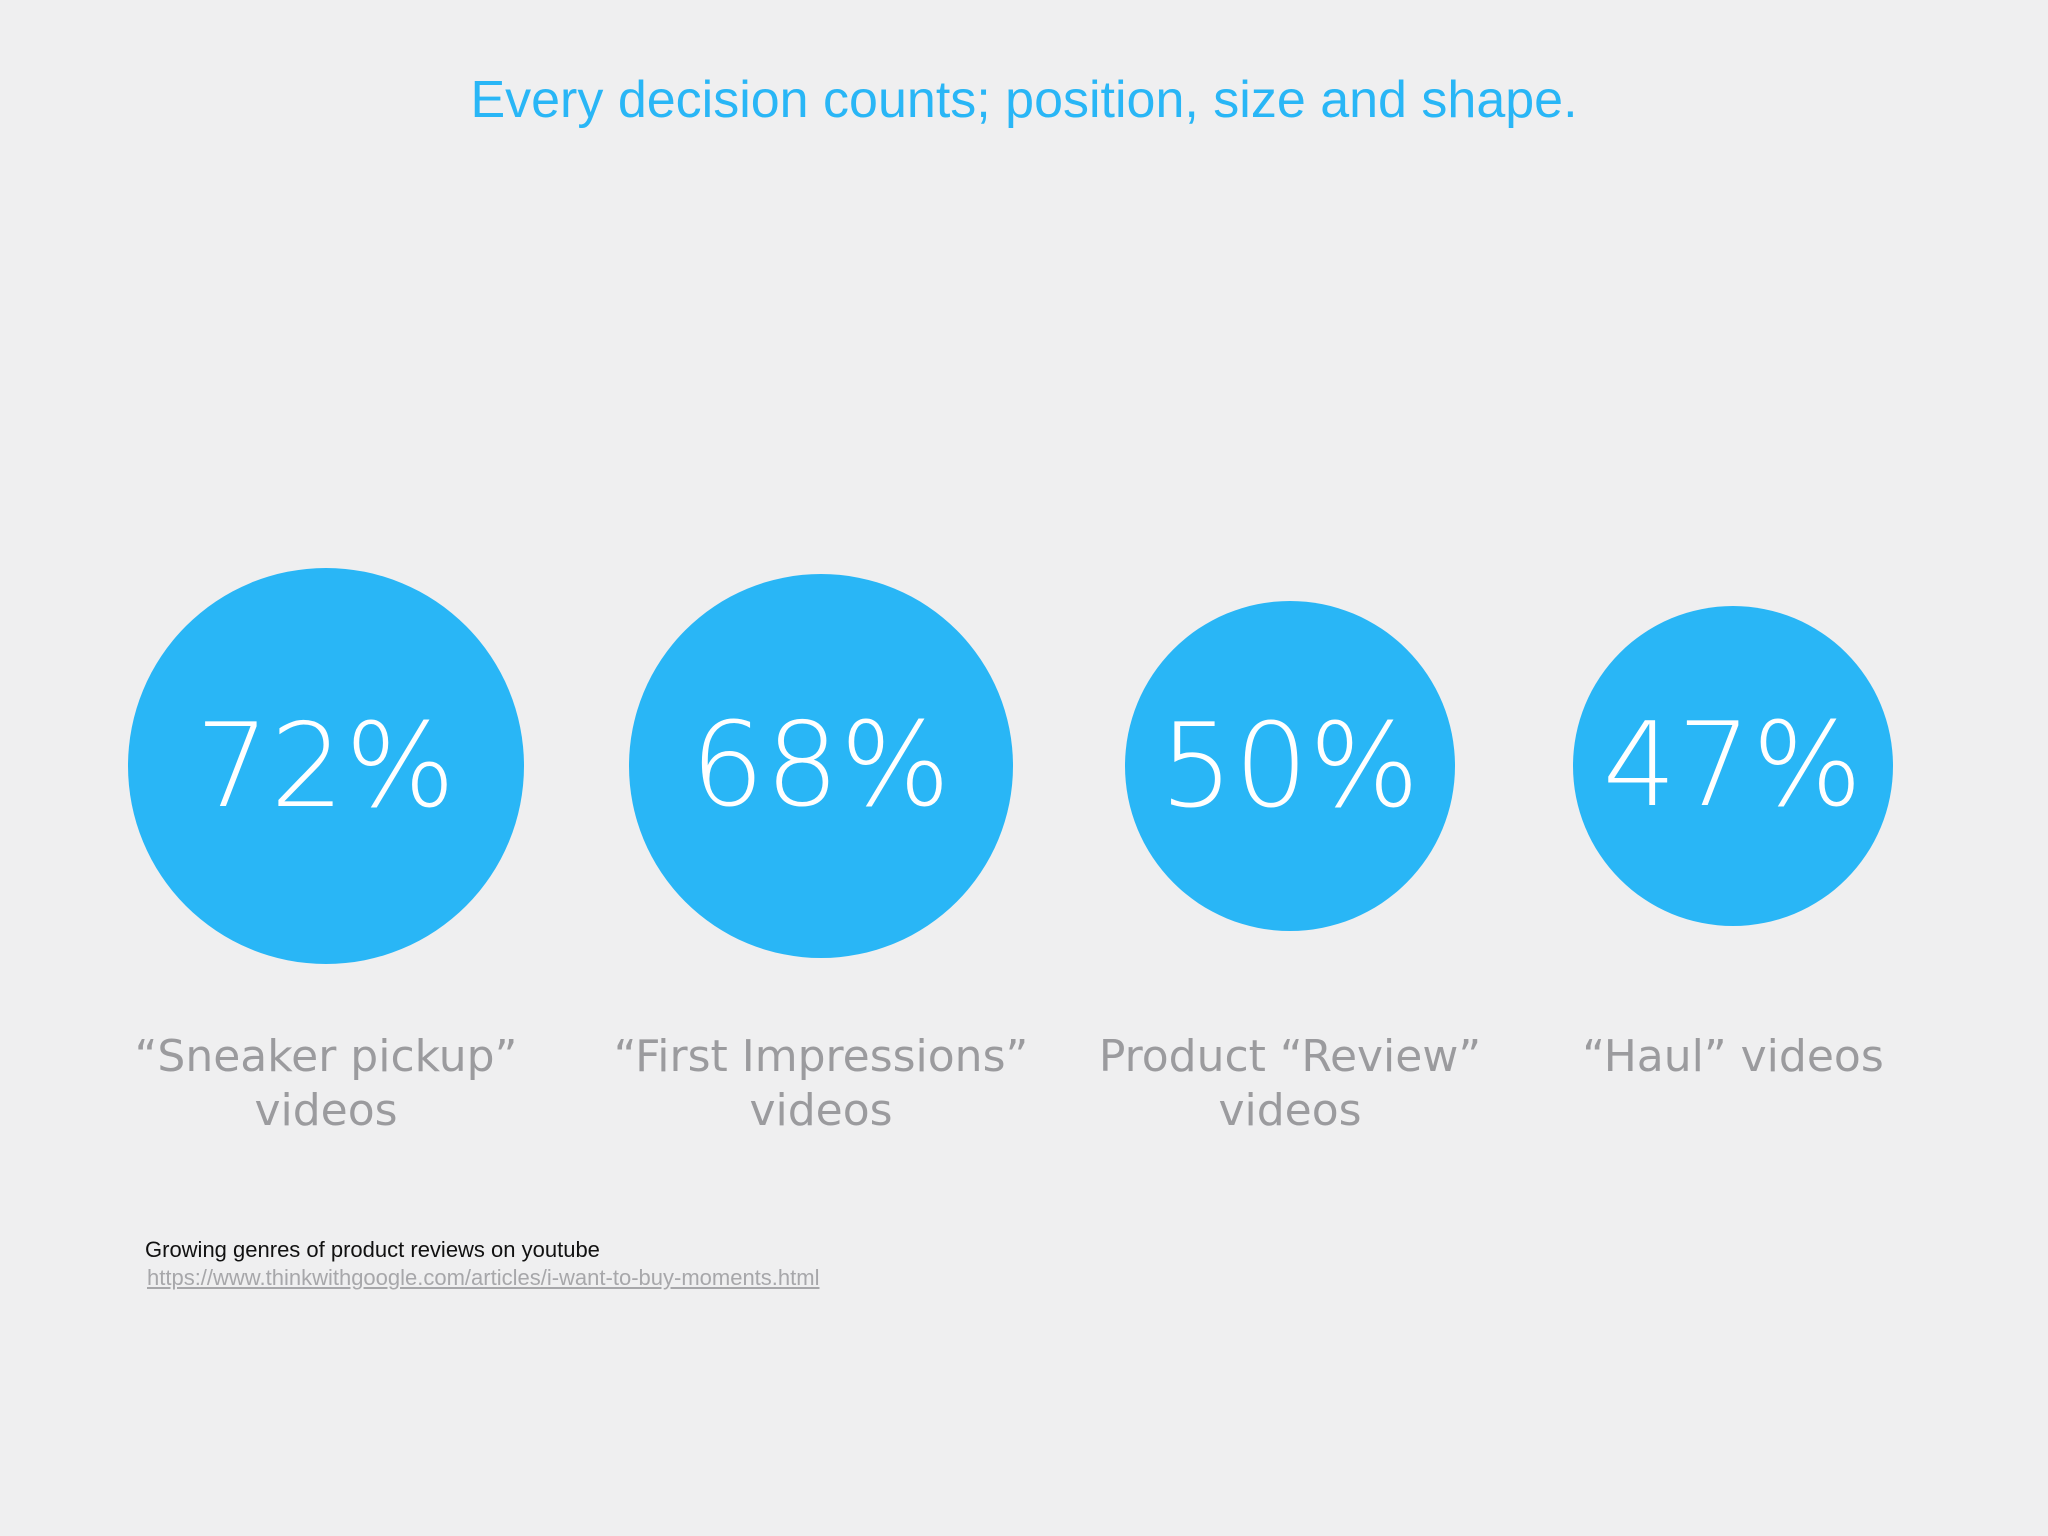  I want to click on bubble-1: 72%, so click(326, 766).